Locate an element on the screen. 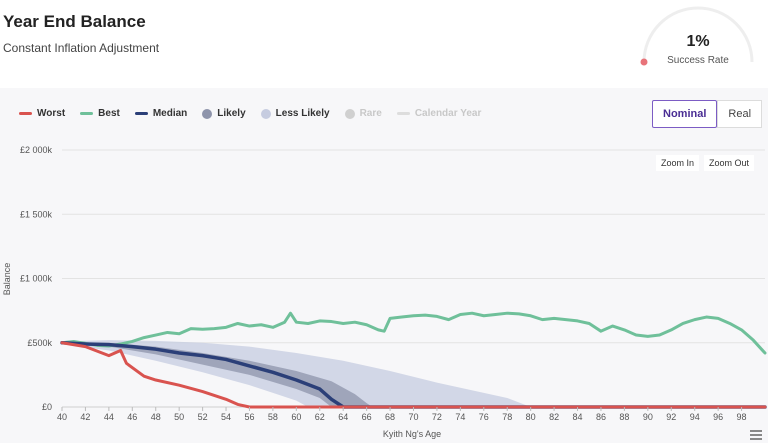 The width and height of the screenshot is (768, 443). zoom-in-button: Zoom In is located at coordinates (678, 163).